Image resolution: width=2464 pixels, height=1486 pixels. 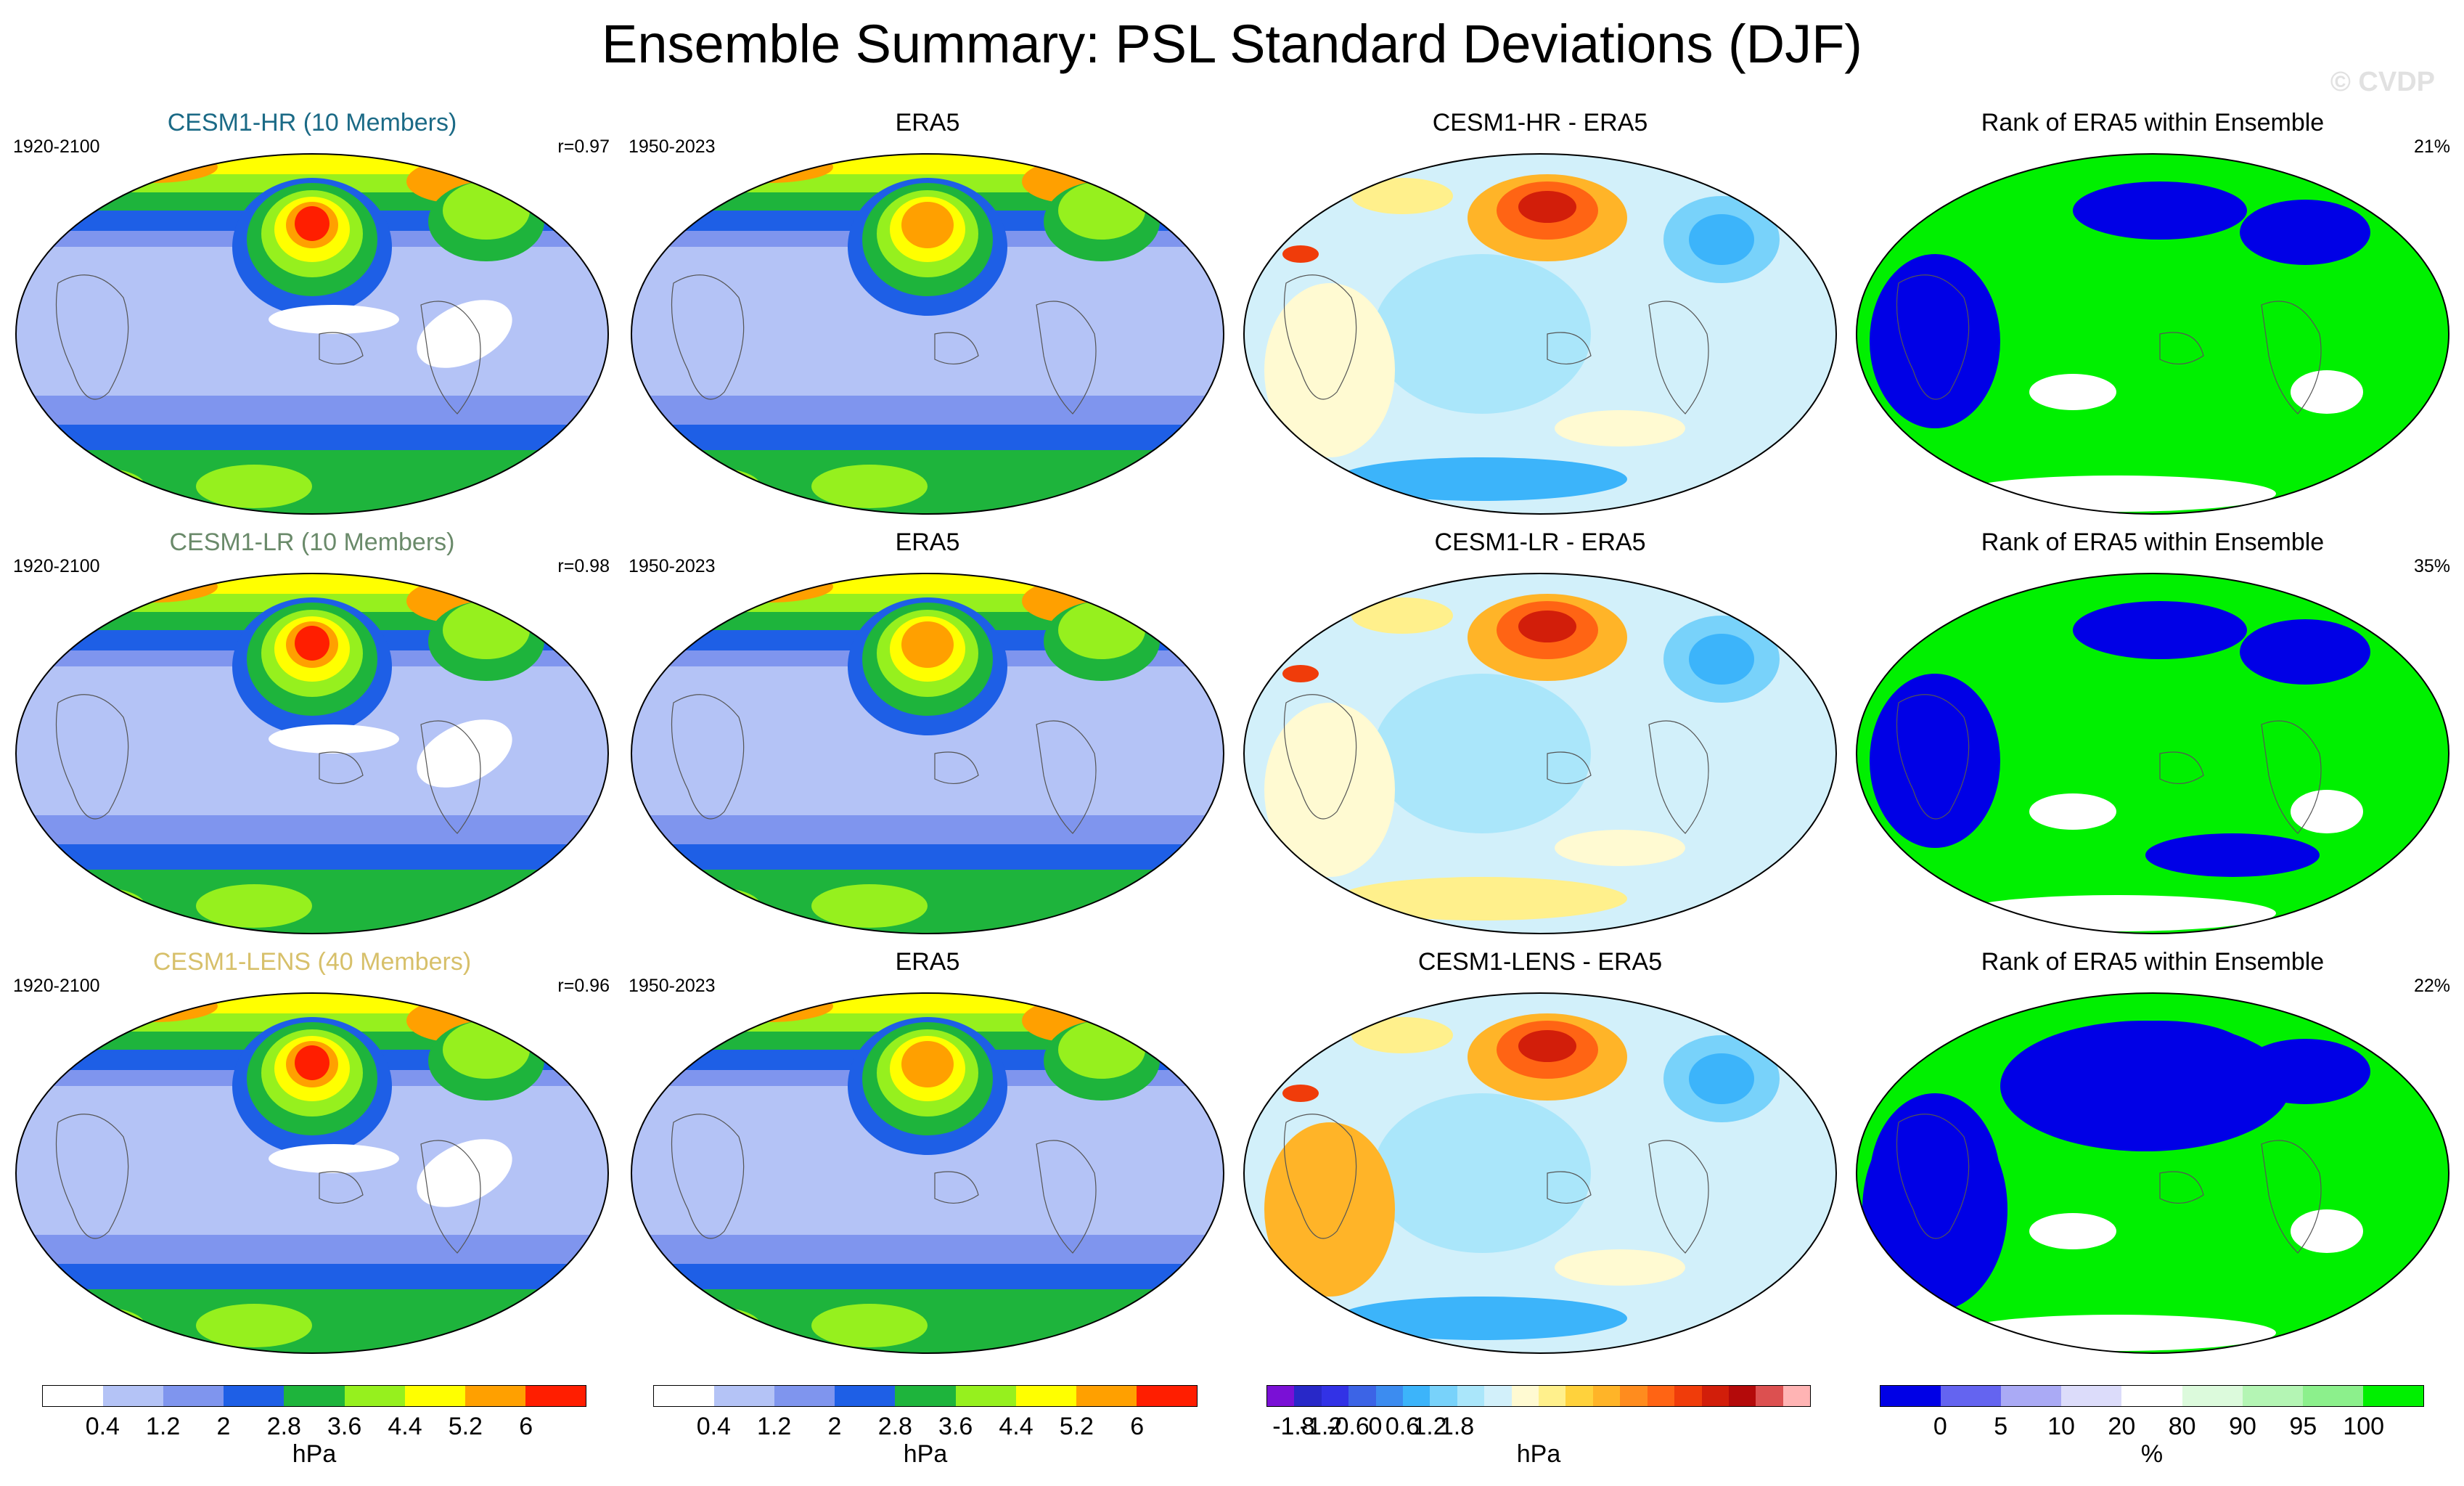 What do you see at coordinates (2153, 542) in the screenshot?
I see `rank-title-row2: Rank of ERA5 within Ensemble` at bounding box center [2153, 542].